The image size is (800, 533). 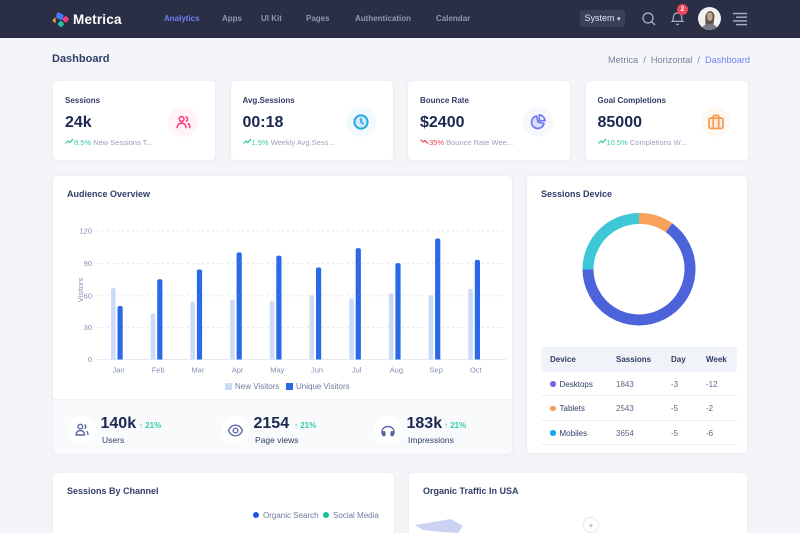 I want to click on svg-text: Jan, so click(x=118, y=370).